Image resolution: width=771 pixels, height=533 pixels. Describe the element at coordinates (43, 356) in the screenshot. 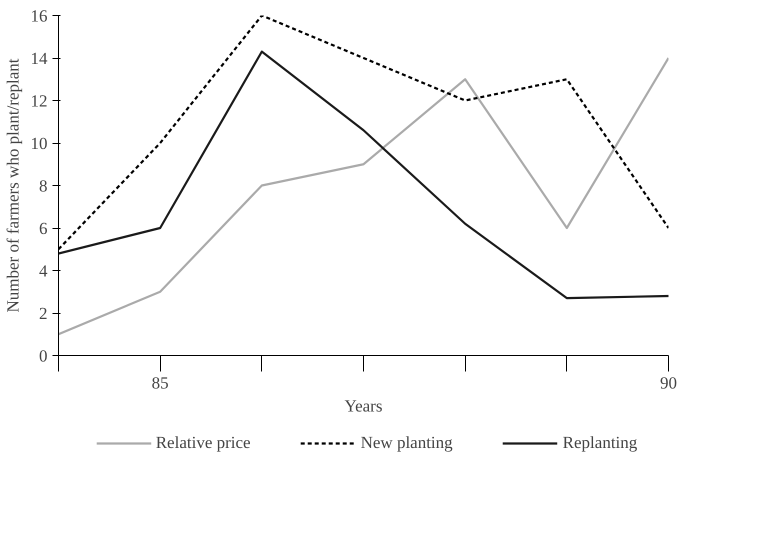

I see `y-tick-label: 0` at that location.